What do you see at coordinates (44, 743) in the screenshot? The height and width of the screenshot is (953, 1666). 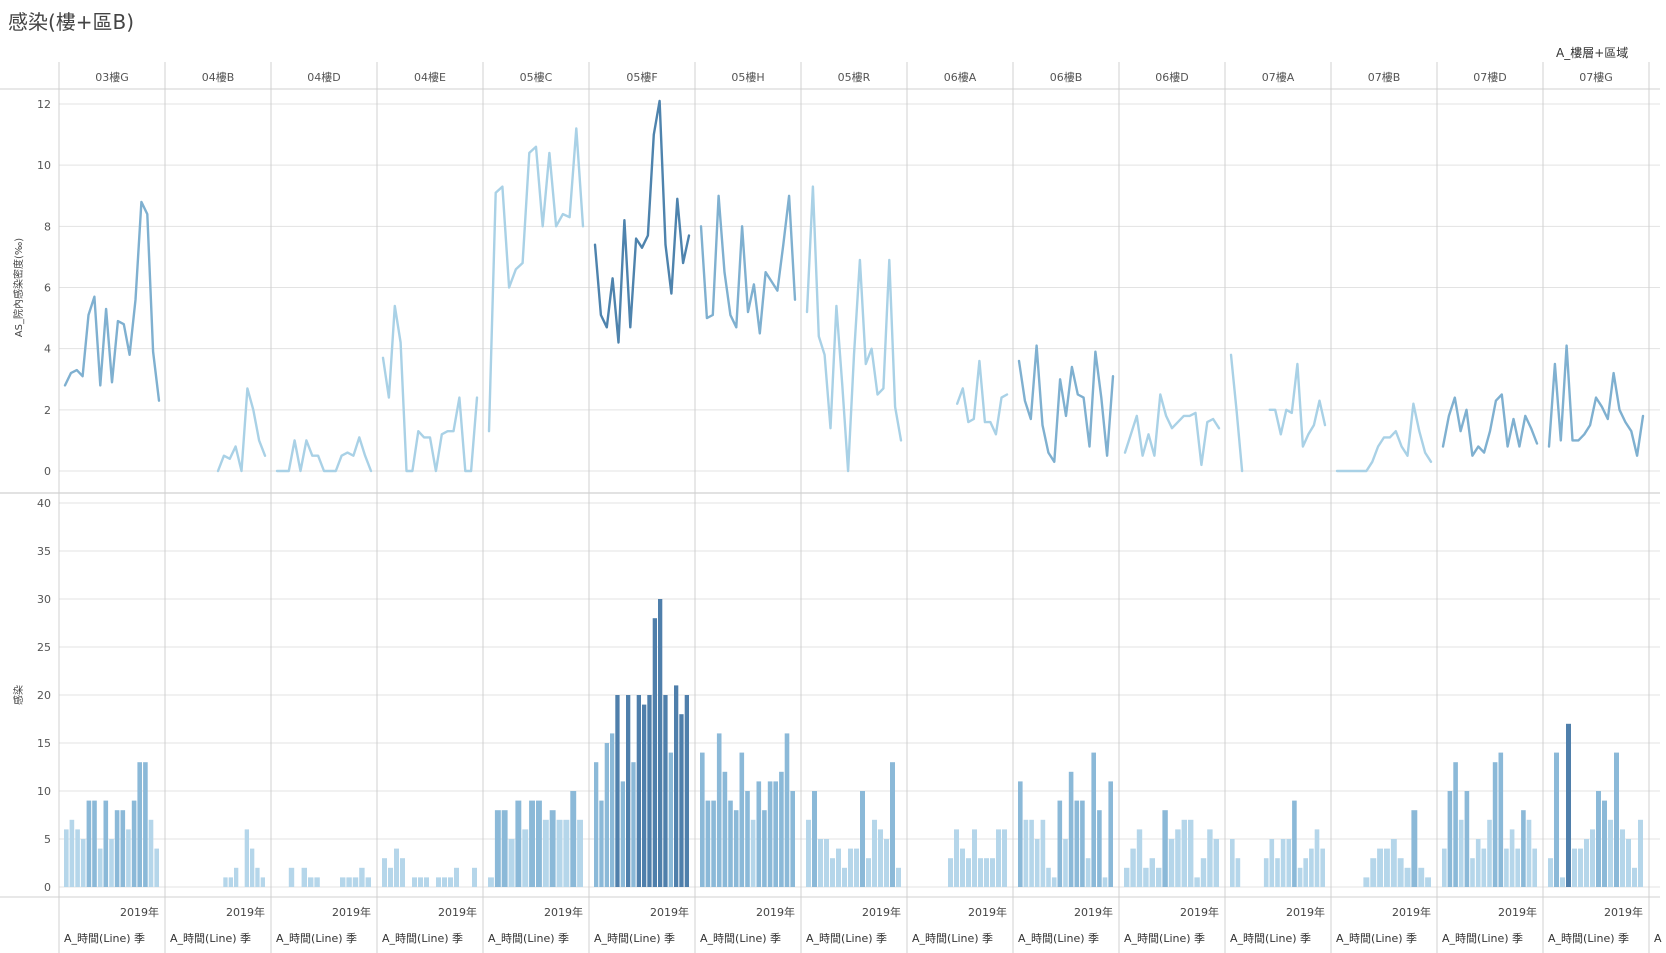 I see `y-tick-label: 15` at bounding box center [44, 743].